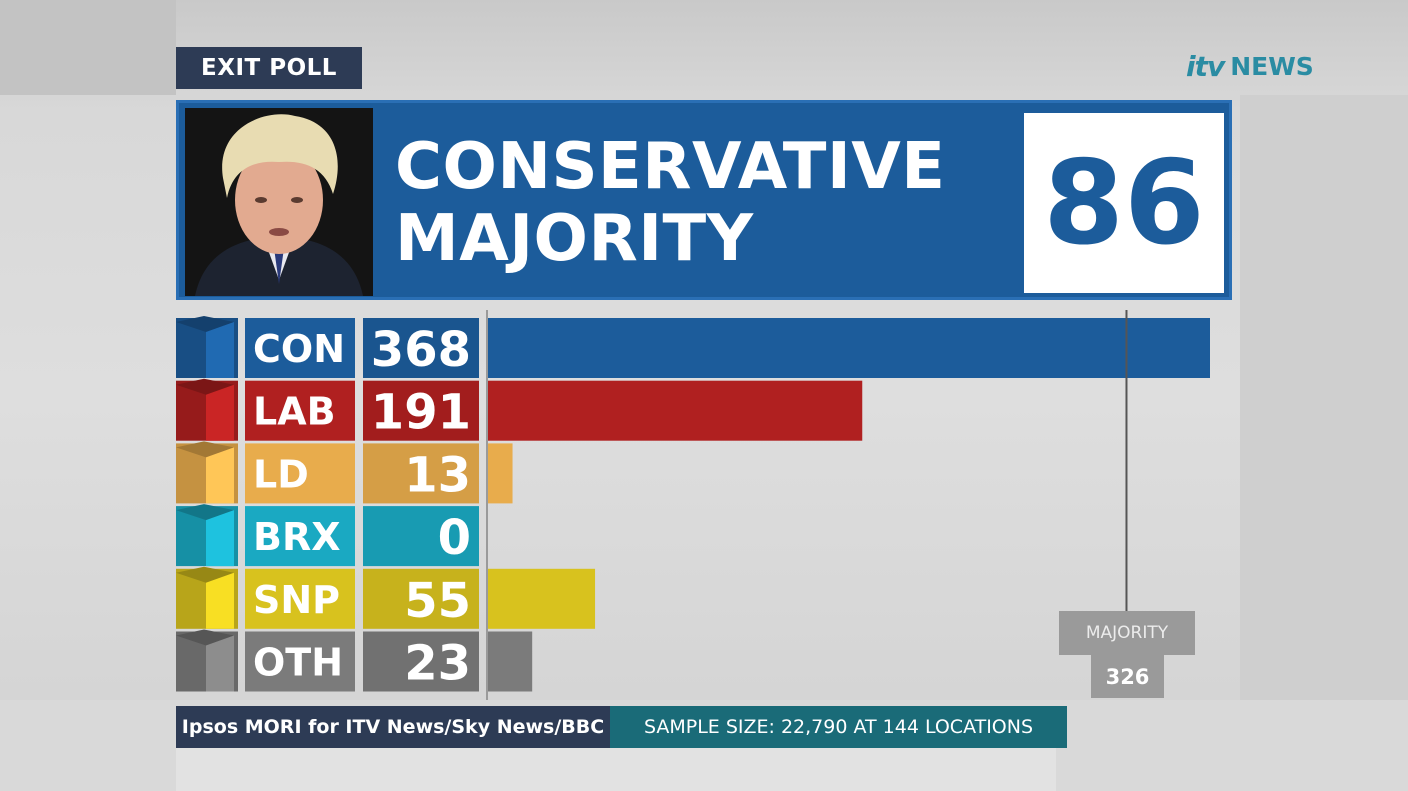 This screenshot has height=791, width=1408. Describe the element at coordinates (1127, 633) in the screenshot. I see `majority-marker-label: MAJORITY` at that location.